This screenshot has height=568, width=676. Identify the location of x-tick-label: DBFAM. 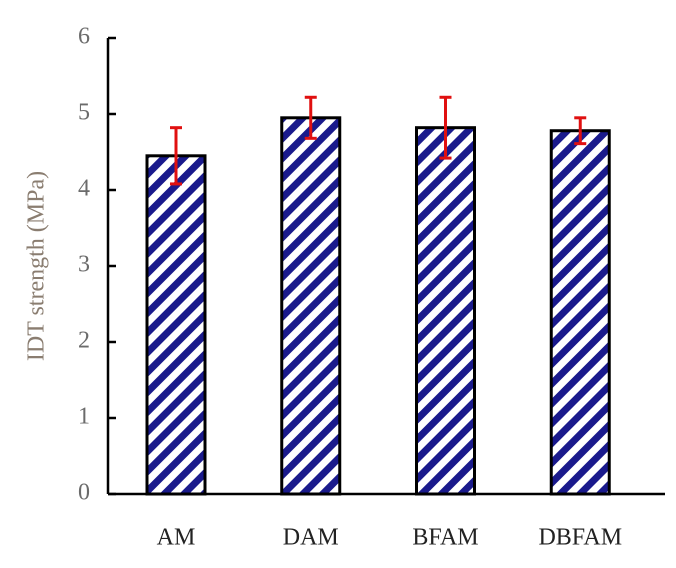
(580, 538).